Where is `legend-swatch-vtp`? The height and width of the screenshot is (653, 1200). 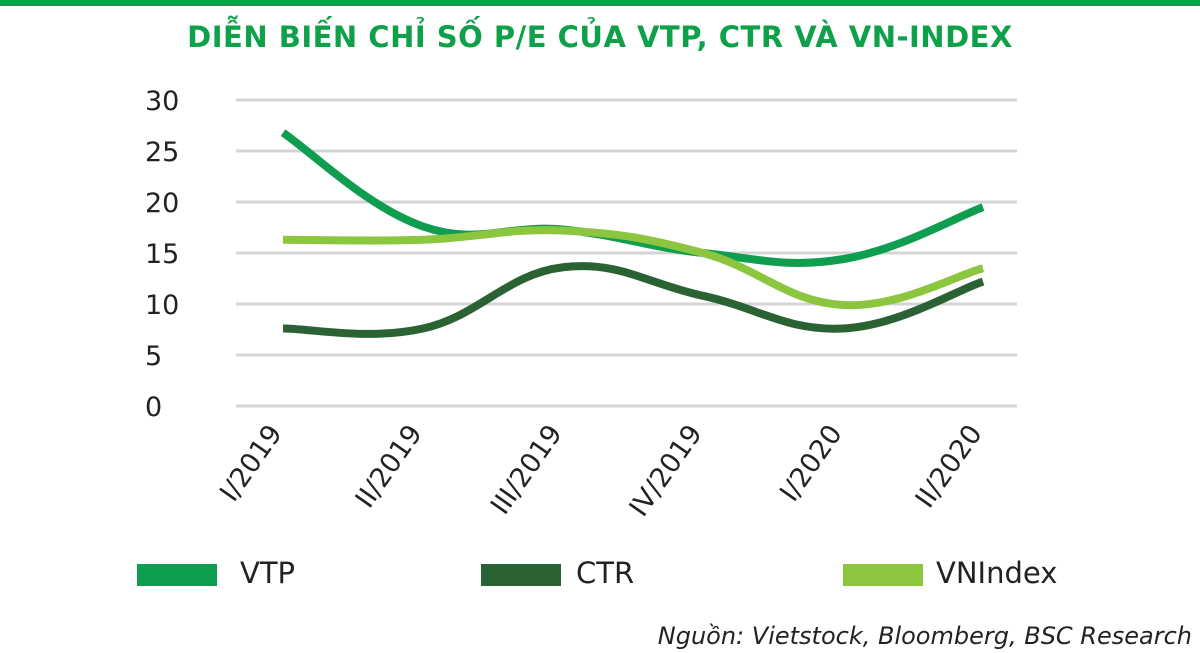 legend-swatch-vtp is located at coordinates (177, 575).